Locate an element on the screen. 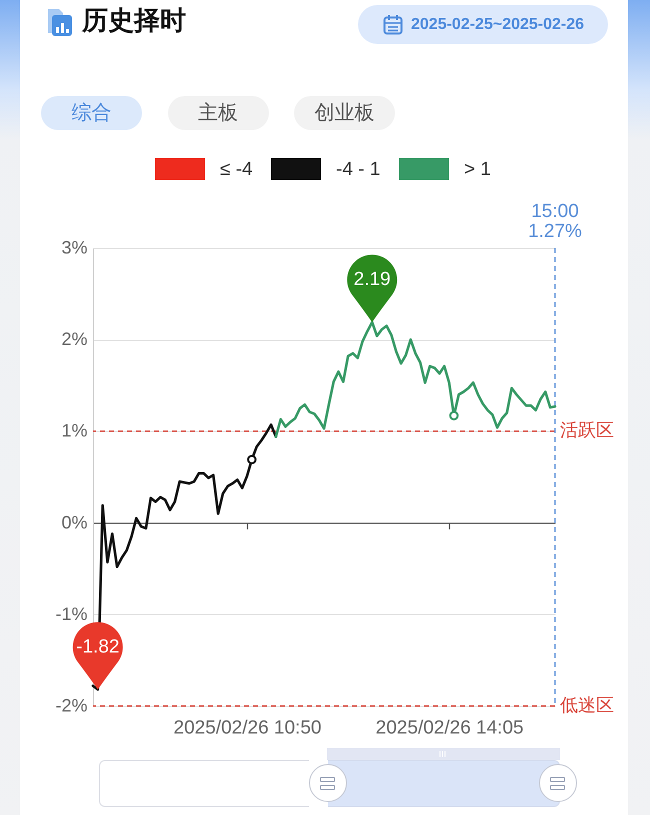  ref-line-label: 活跃区 is located at coordinates (587, 430).